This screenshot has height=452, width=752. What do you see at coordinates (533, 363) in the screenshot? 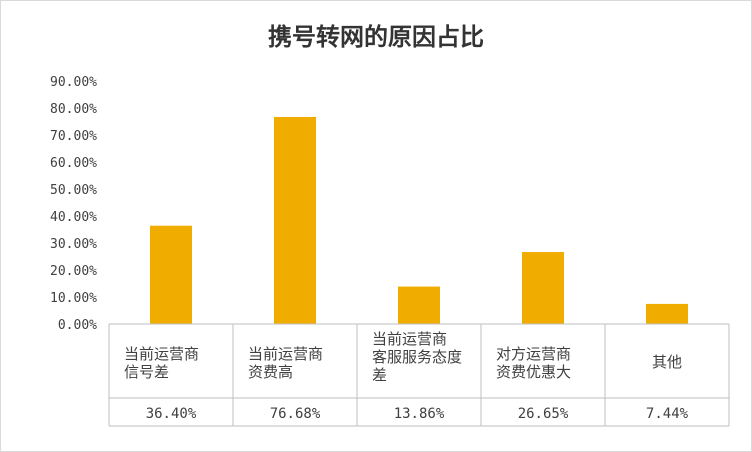
I see `category-label: 对方运营商资费优惠大` at bounding box center [533, 363].